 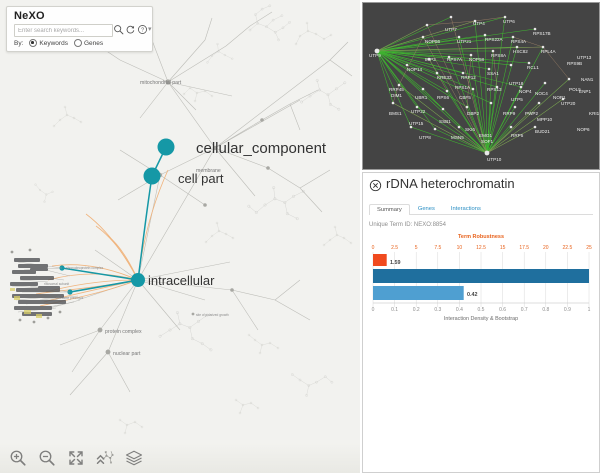 I want to click on tab-interactions: Interactions, so click(x=465, y=209).